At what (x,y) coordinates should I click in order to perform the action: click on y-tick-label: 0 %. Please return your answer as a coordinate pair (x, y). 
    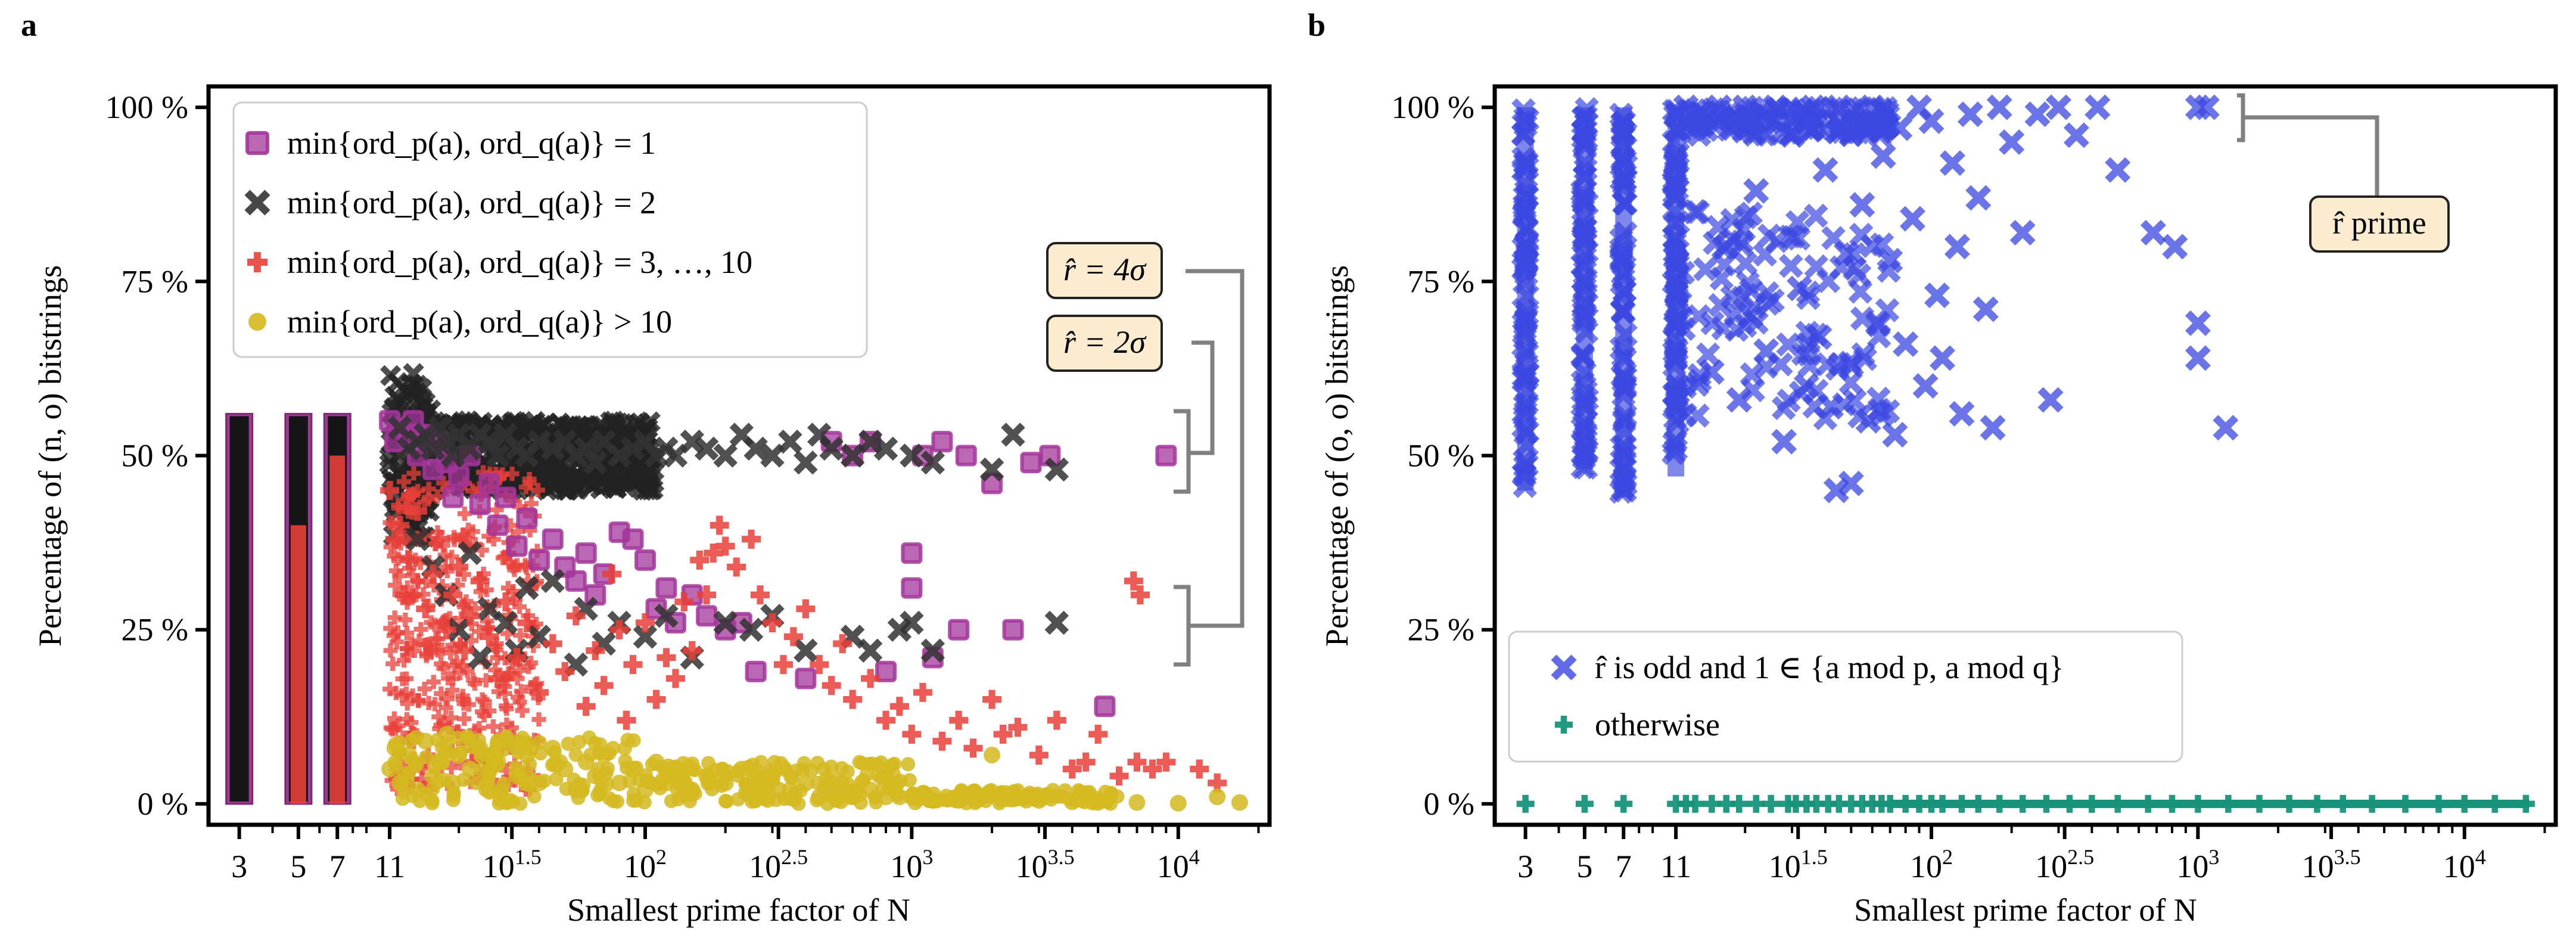
    Looking at the image, I should click on (1449, 804).